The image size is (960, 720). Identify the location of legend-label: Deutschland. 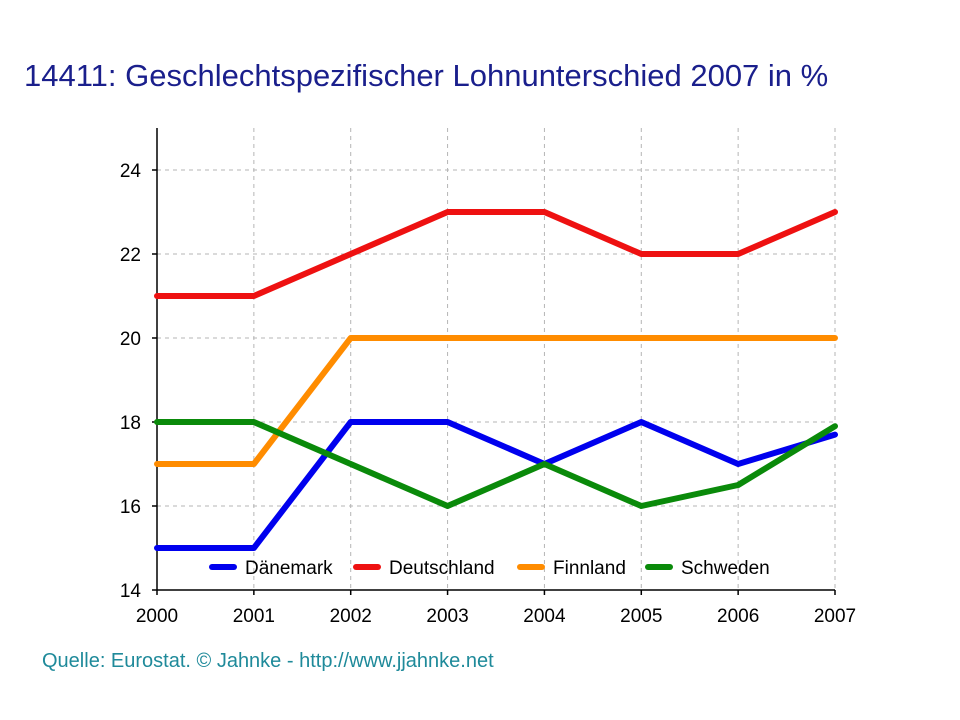
(442, 568).